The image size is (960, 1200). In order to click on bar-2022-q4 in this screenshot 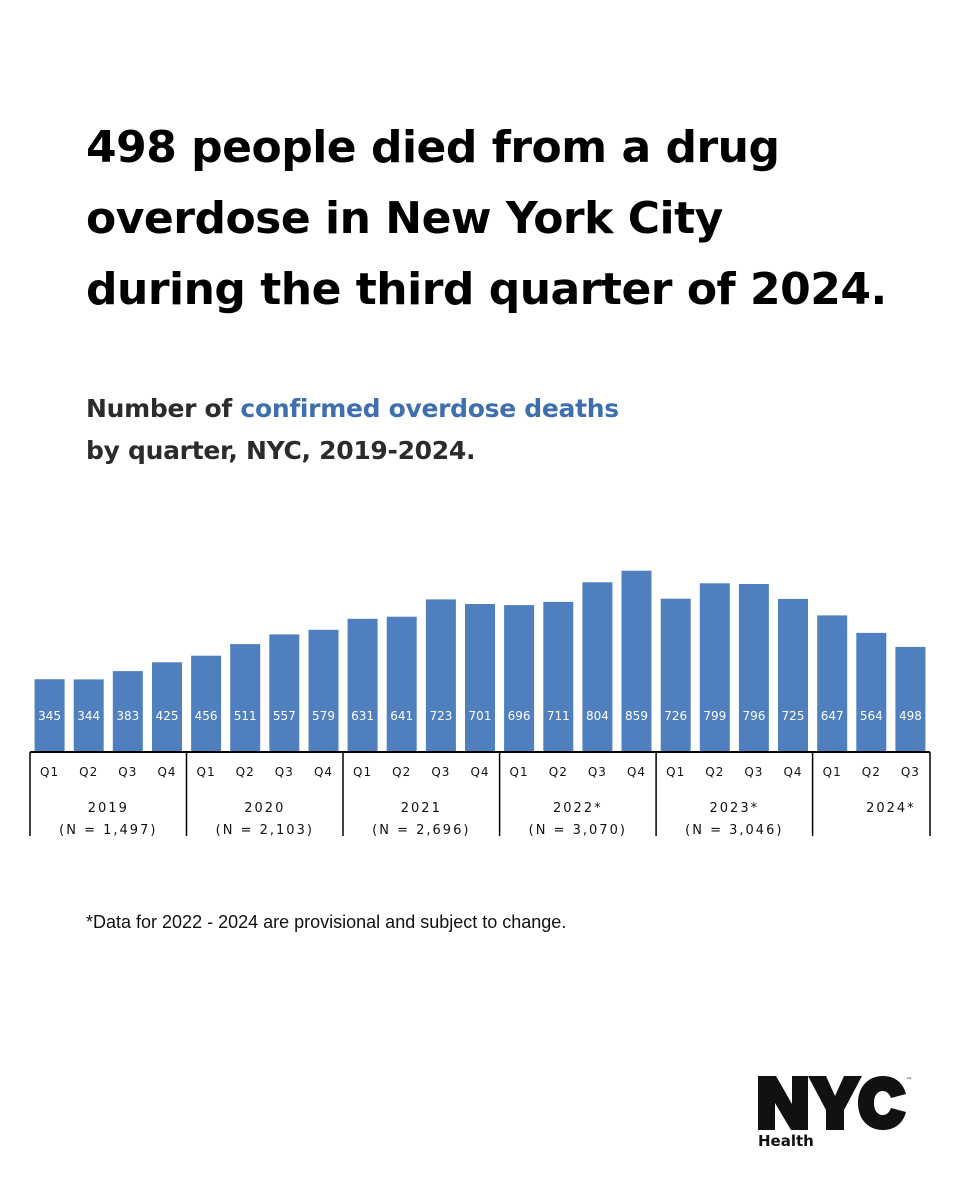, I will do `click(636, 661)`.